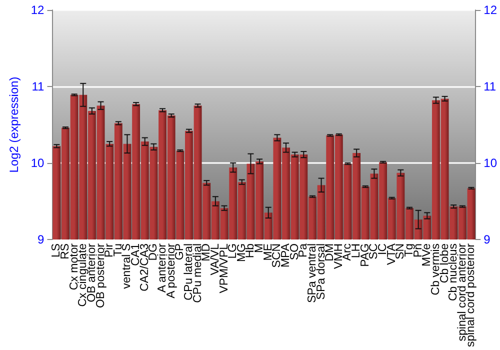 The height and width of the screenshot is (350, 500). Describe the element at coordinates (487, 239) in the screenshot. I see `y2-tick-label: 9` at that location.